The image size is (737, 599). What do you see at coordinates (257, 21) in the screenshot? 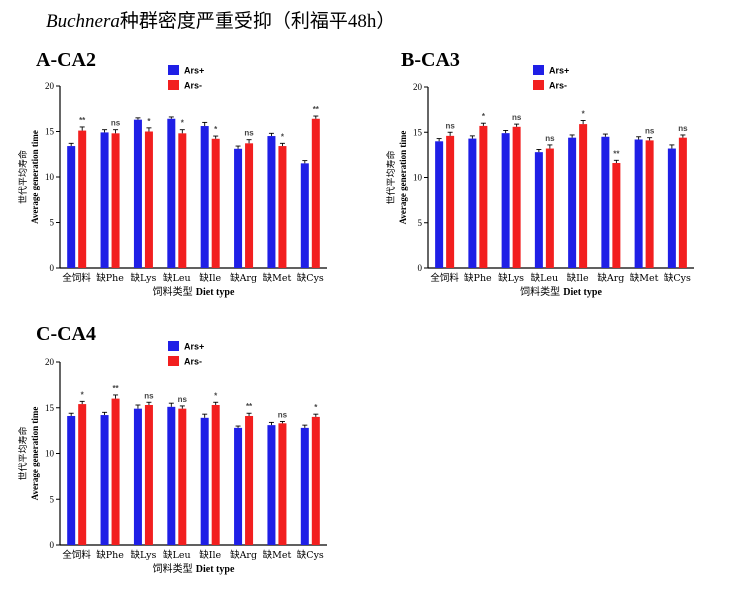
I see `figure-title-rest: 种群密度严重受抑（利福平48h）` at bounding box center [257, 21].